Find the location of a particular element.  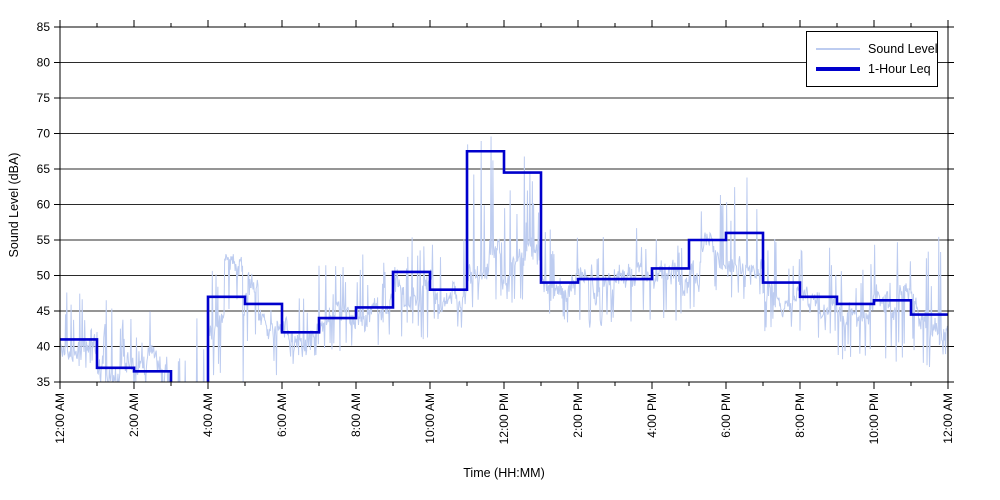

y-tick-label: 80 is located at coordinates (44, 63).